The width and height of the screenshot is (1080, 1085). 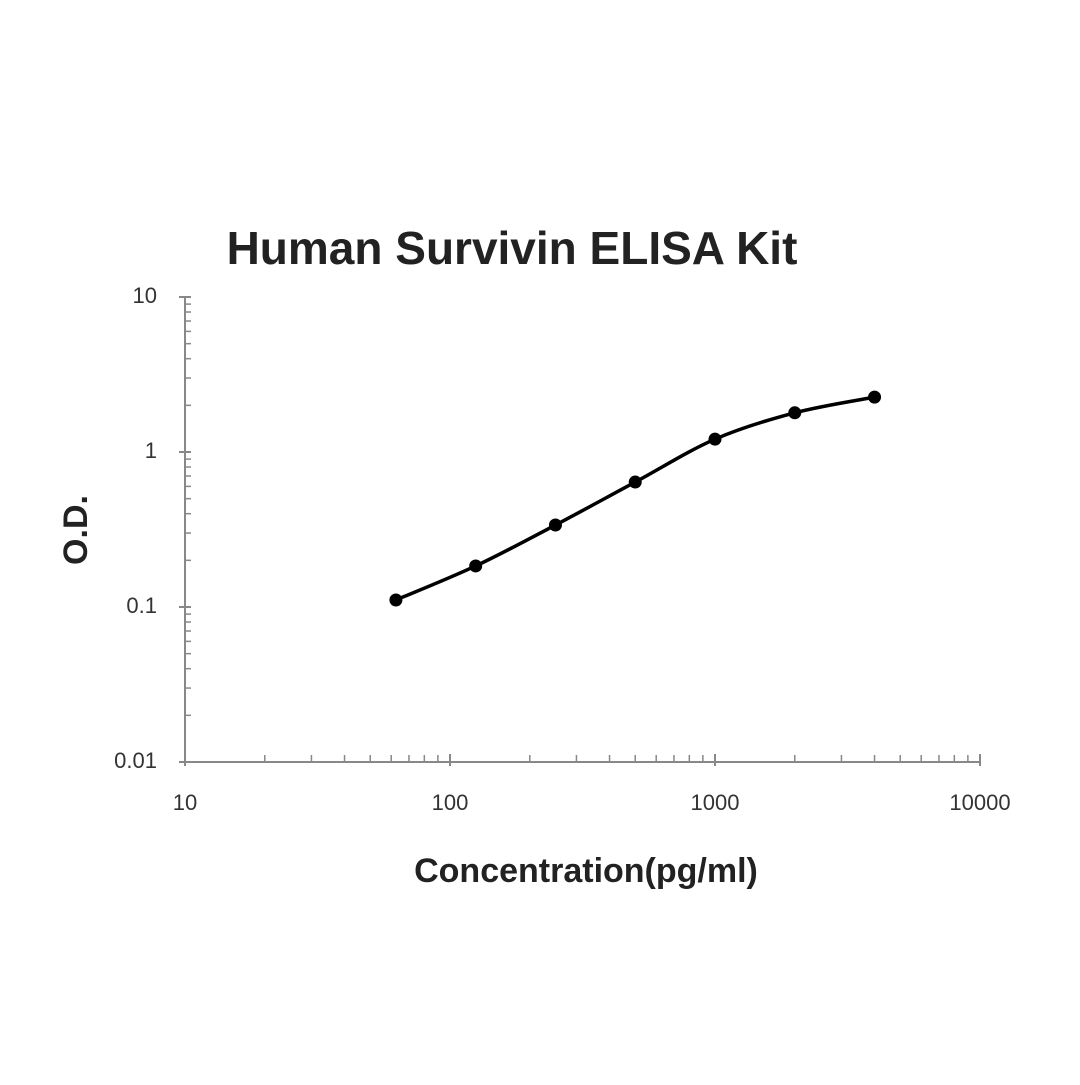 What do you see at coordinates (76, 530) in the screenshot?
I see `y-axis-label: O.D.` at bounding box center [76, 530].